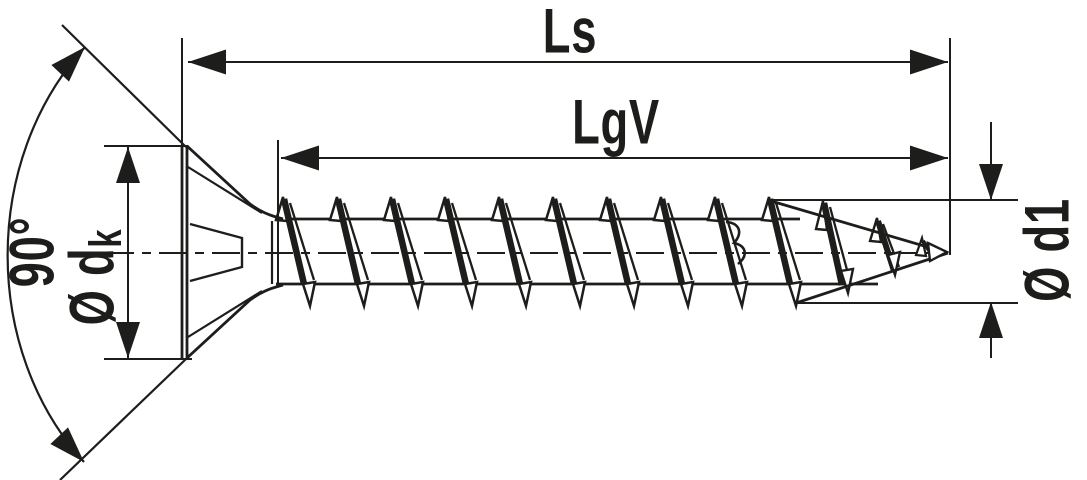 Image resolution: width=1087 pixels, height=480 pixels. I want to click on head-cone-bottom, so click(235, 321).